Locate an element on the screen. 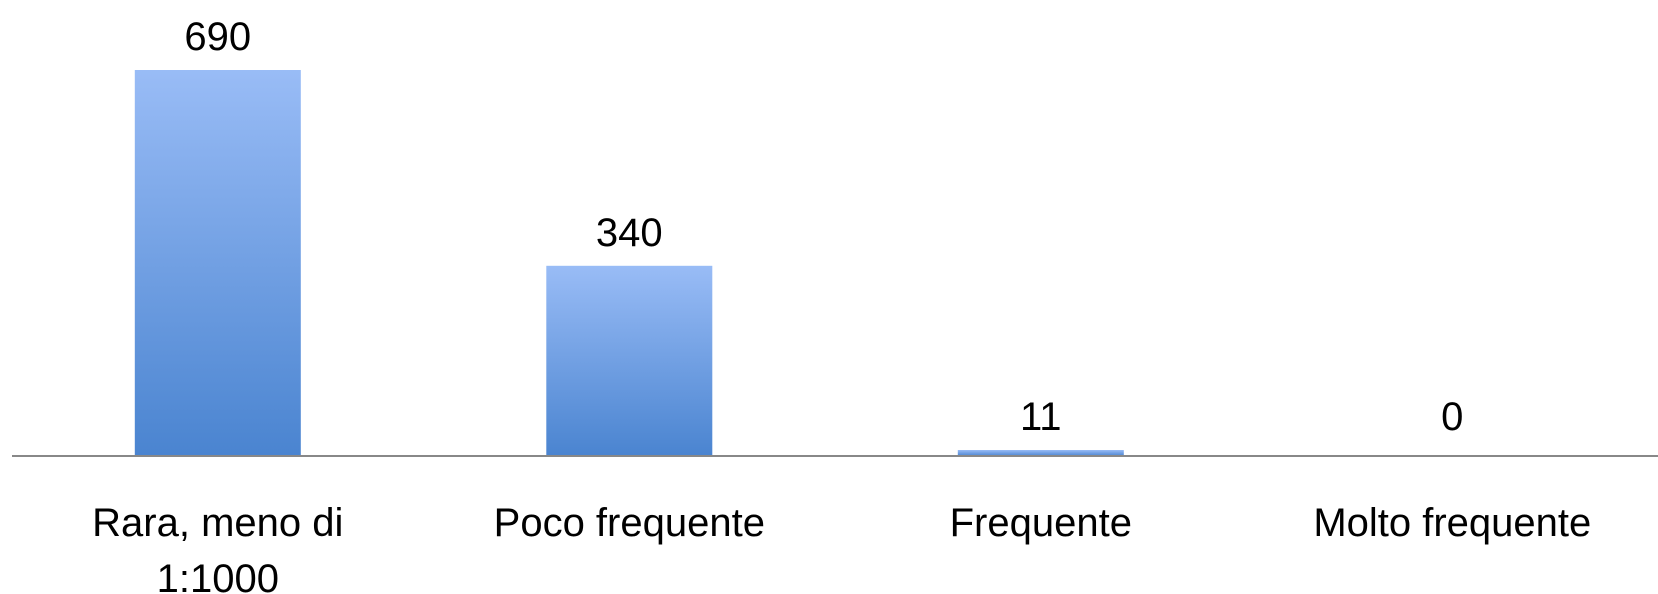 This screenshot has width=1658, height=594. x-tick-label: Rara, meno di is located at coordinates (217, 523).